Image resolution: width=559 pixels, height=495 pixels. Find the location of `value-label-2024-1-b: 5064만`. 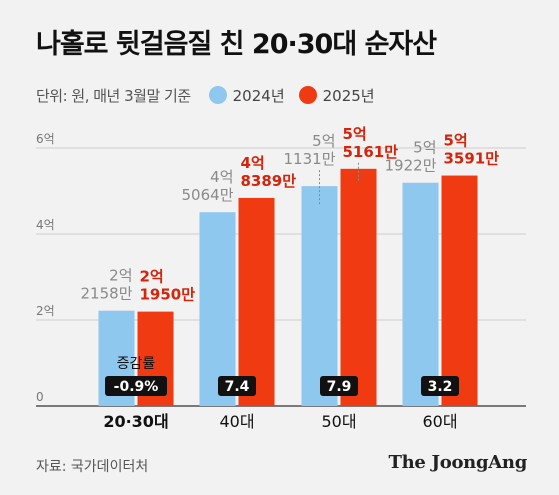

value-label-2024-1-b: 5064만 is located at coordinates (208, 195).